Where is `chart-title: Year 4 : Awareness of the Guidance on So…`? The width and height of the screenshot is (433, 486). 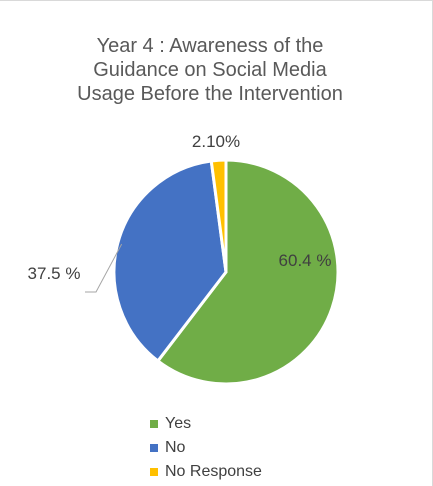 chart-title: Year 4 : Awareness of the Guidance on So… is located at coordinates (210, 70).